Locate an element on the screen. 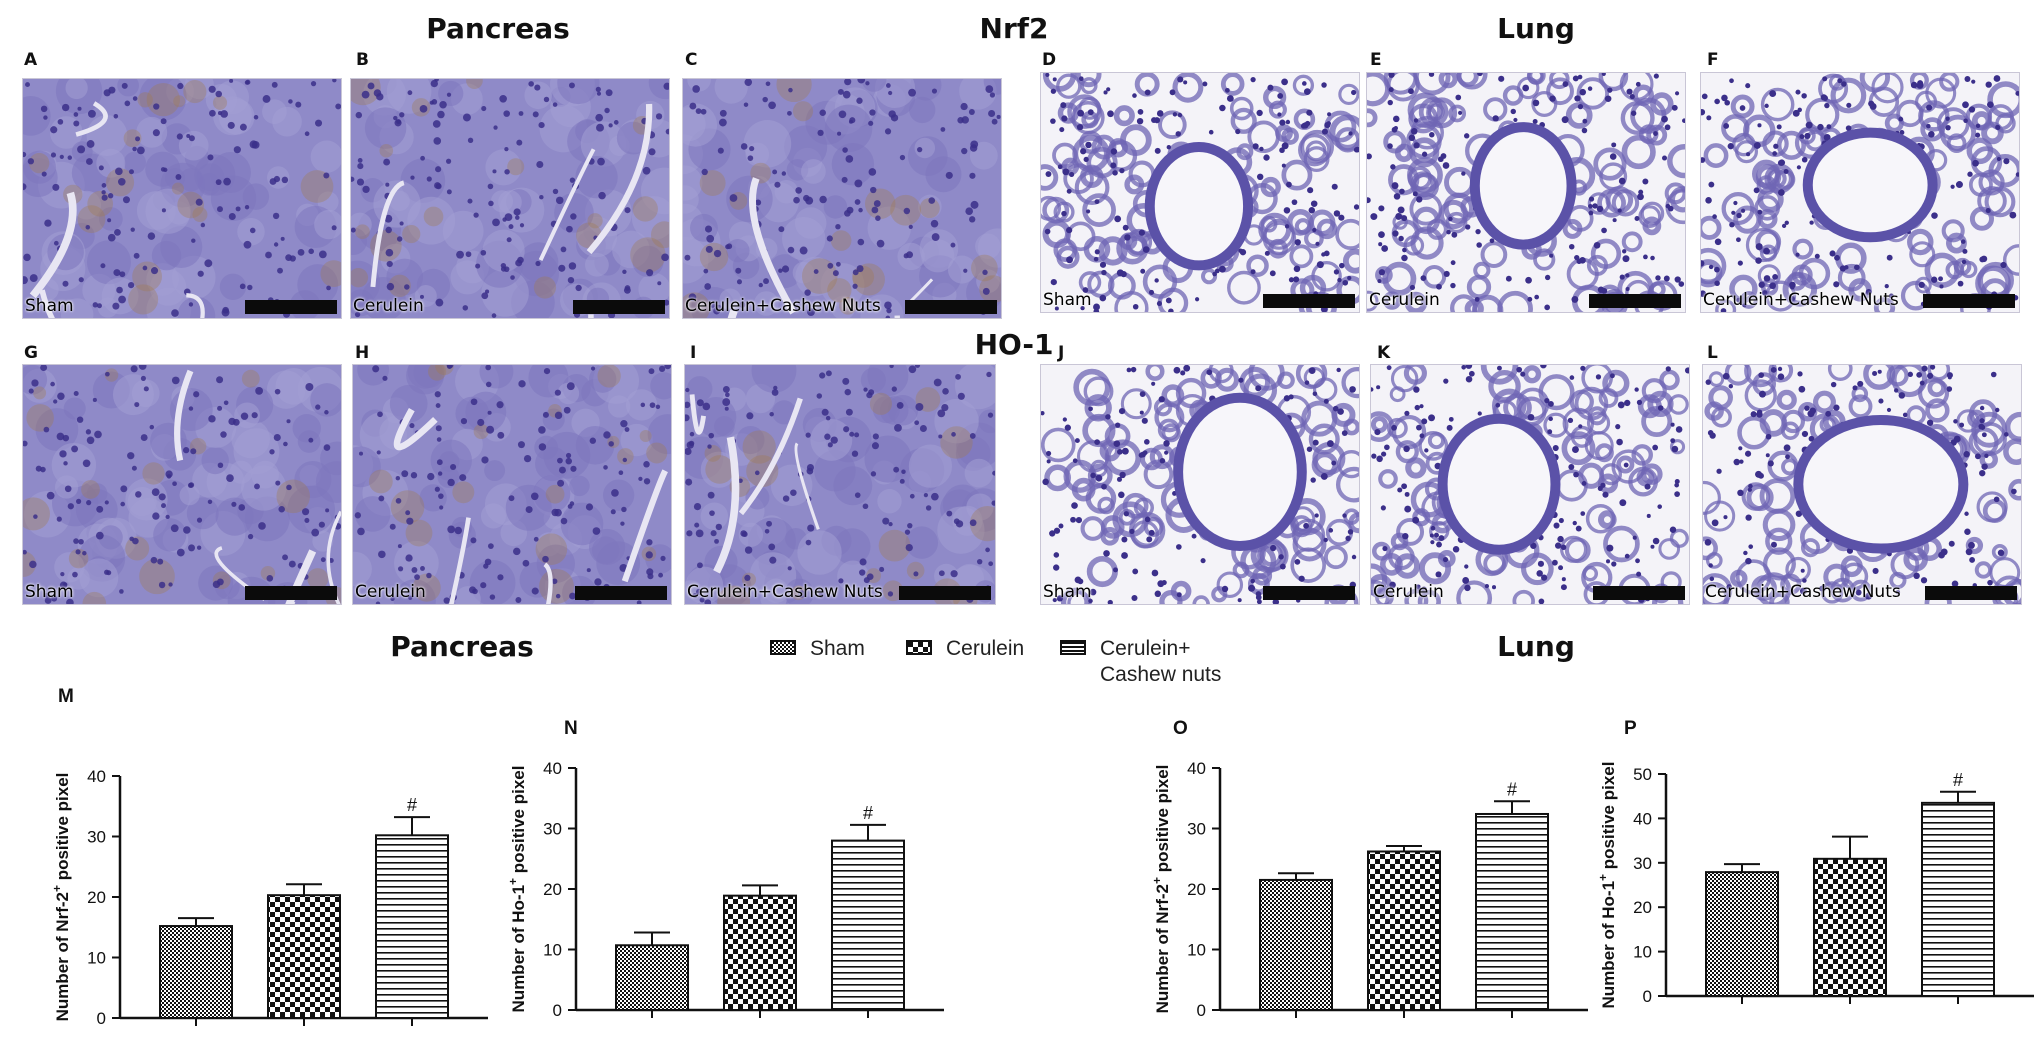 This screenshot has height=1059, width=2040. micrograph-d: Sham is located at coordinates (1200, 192).